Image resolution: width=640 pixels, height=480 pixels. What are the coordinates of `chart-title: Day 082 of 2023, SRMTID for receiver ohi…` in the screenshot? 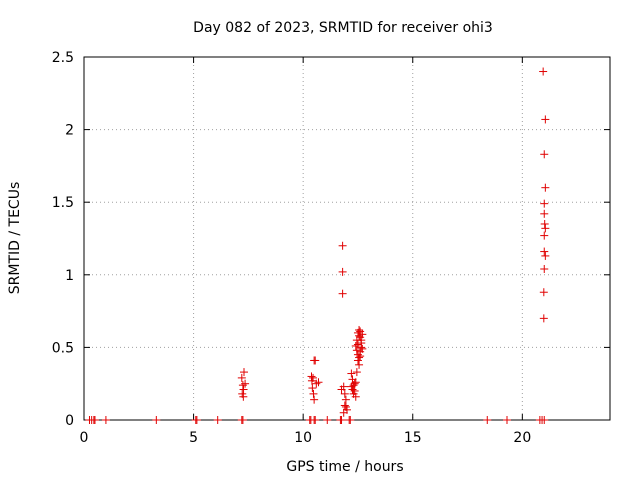 It's located at (343, 28).